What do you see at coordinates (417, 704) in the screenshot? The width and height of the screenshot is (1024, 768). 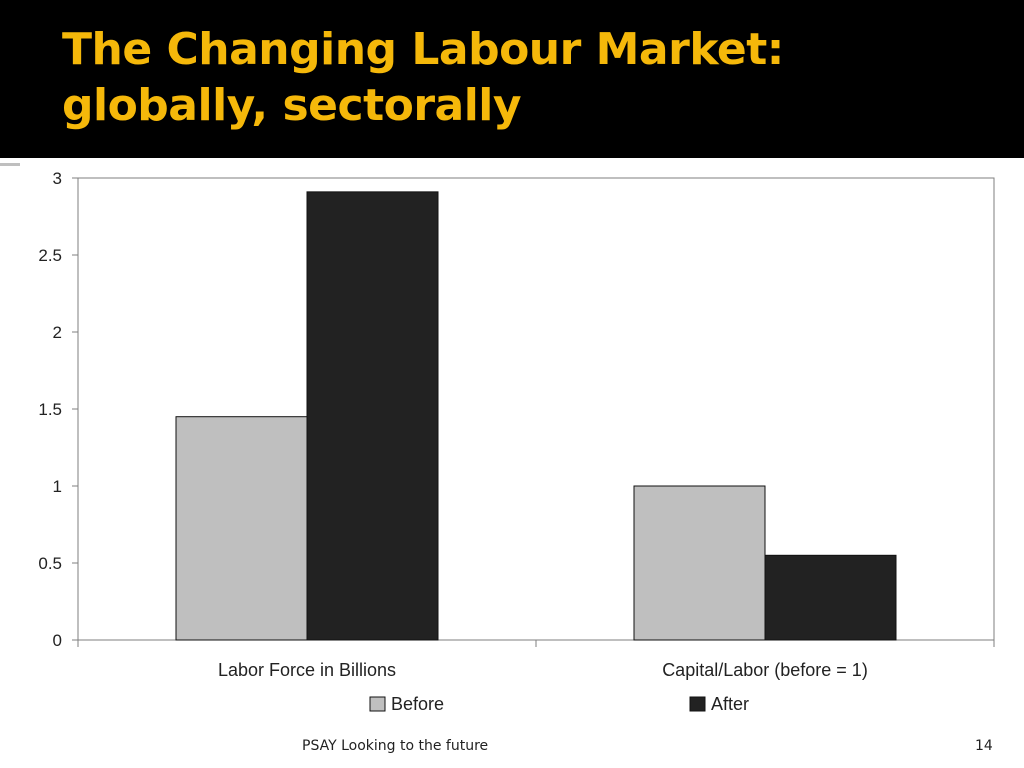 I see `legend-label: Before` at bounding box center [417, 704].